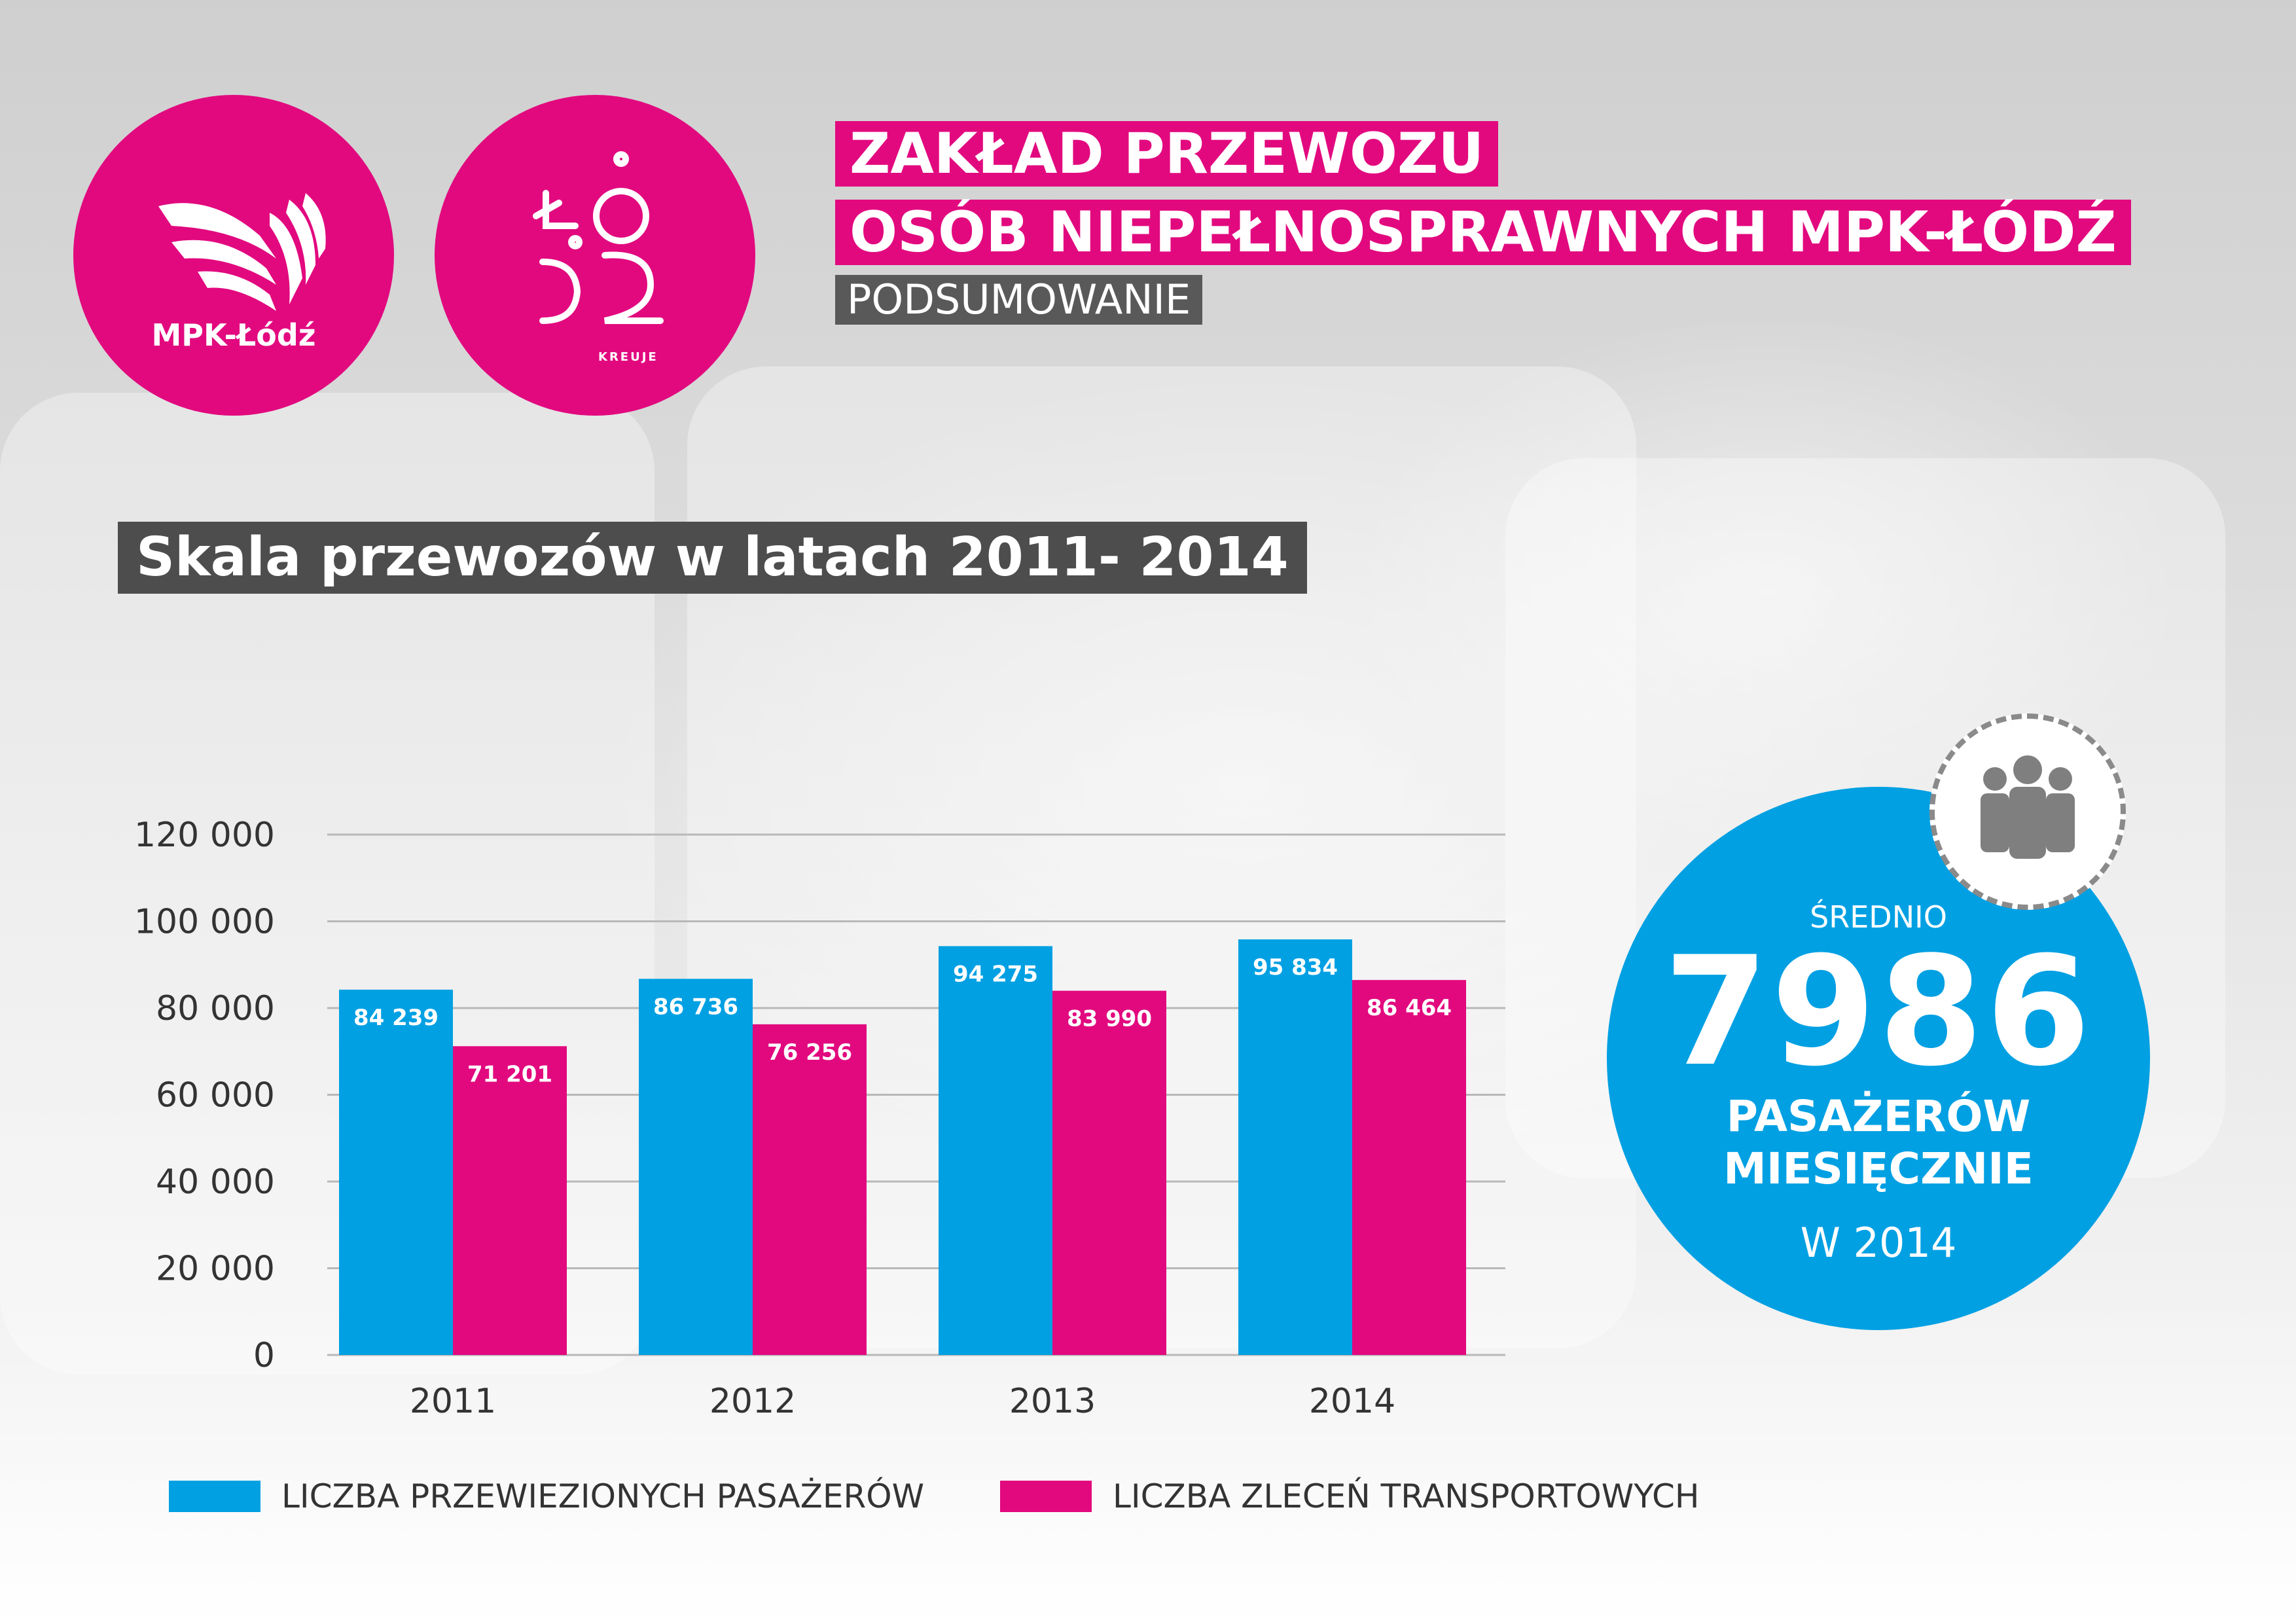  I want to click on bar-passengers-2013, so click(995, 1150).